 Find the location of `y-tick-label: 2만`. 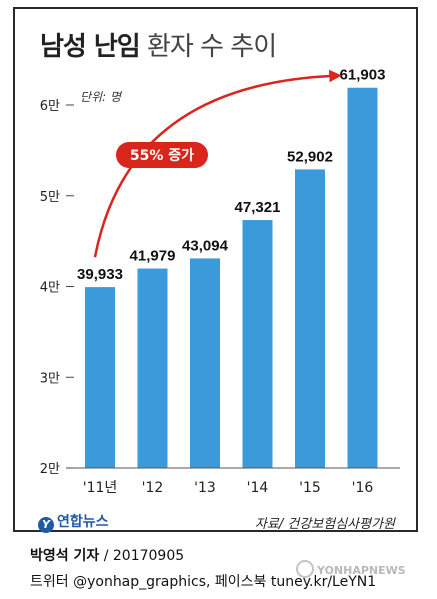

y-tick-label: 2만 is located at coordinates (50, 469).